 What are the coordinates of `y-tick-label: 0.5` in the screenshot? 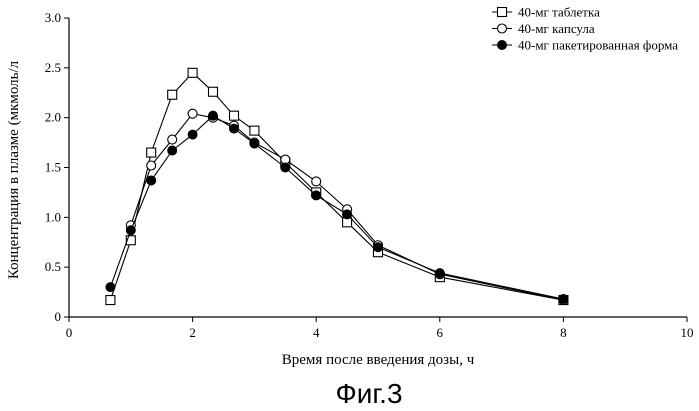 It's located at (53, 266).